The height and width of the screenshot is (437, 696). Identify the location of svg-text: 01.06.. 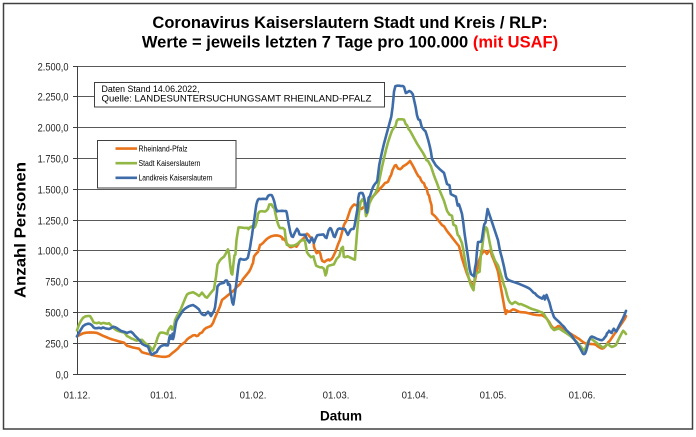
(582, 395).